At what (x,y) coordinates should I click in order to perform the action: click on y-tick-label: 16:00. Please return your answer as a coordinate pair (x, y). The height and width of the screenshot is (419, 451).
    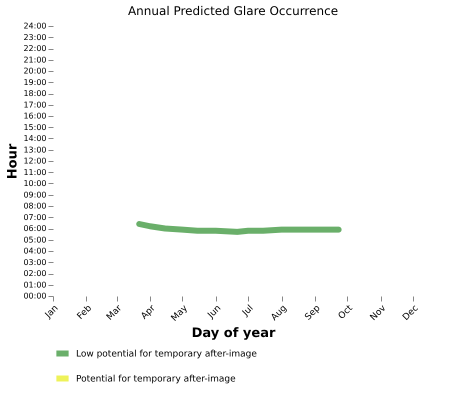
    Looking at the image, I should click on (34, 116).